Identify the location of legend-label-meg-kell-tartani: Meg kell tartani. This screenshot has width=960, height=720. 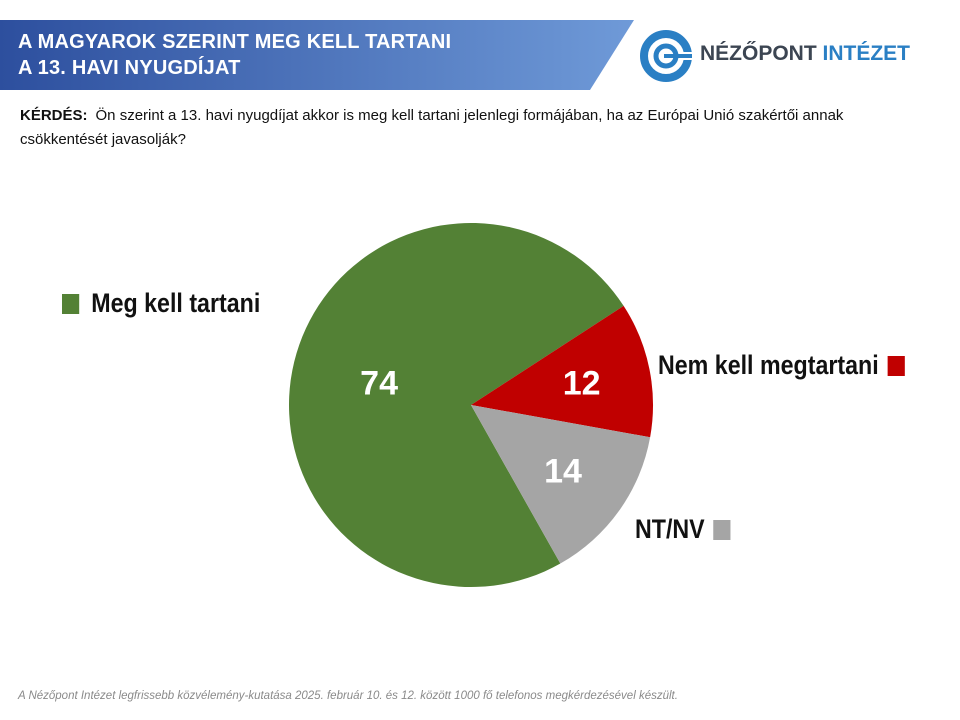
(176, 303).